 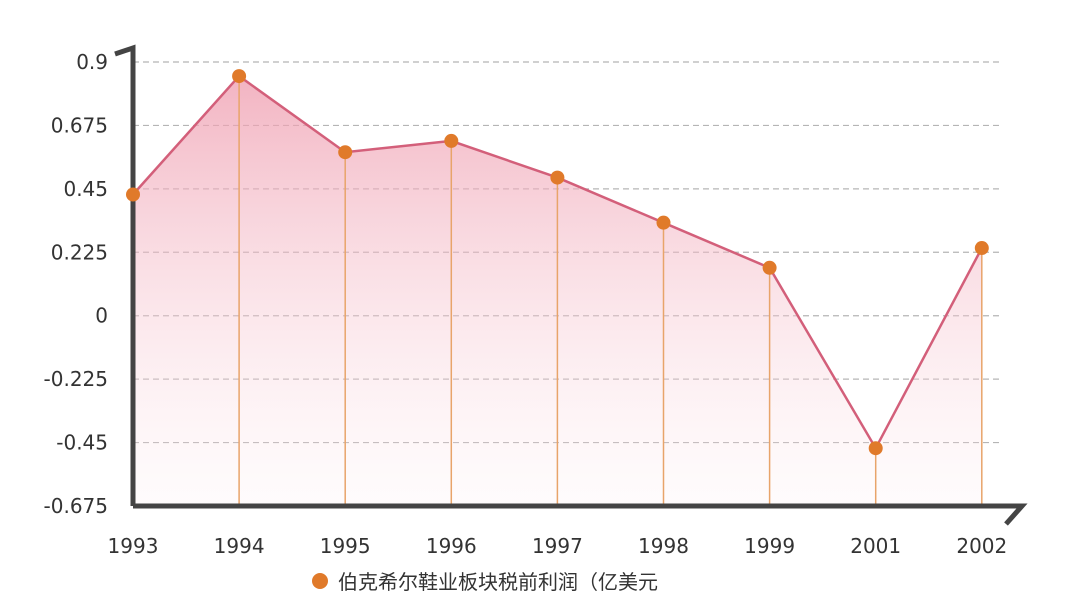 I want to click on x-tick-label: 1996, so click(x=451, y=546).